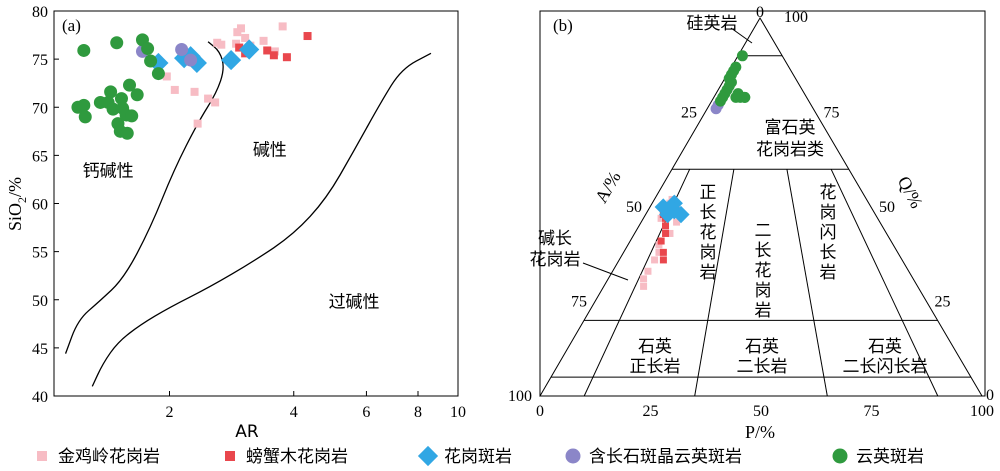 This screenshot has height=471, width=1000. What do you see at coordinates (40, 253) in the screenshot?
I see `y-tick-label: 55` at bounding box center [40, 253].